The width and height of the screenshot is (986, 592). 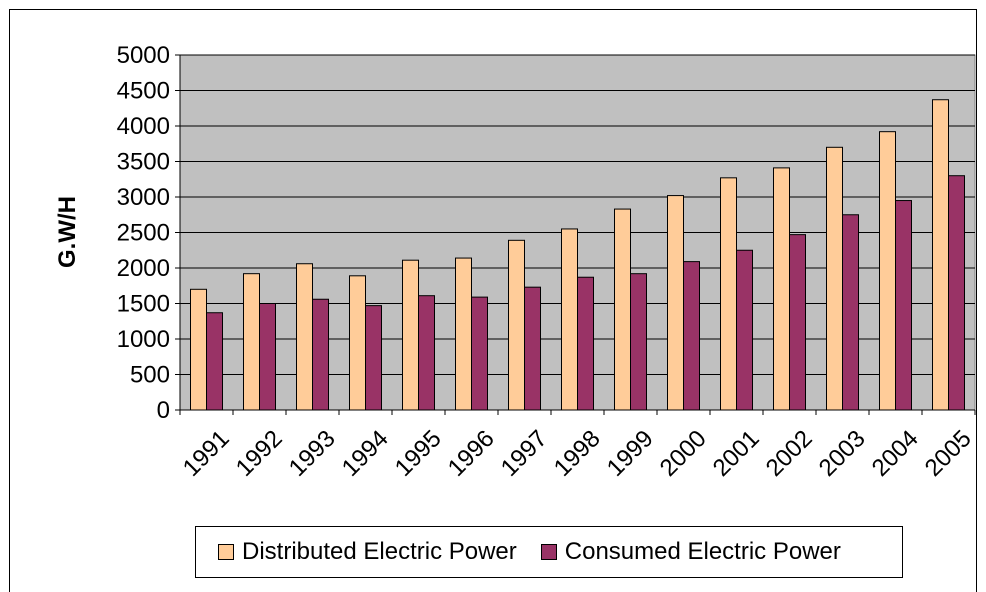 I want to click on x-tick-label: 1998, so click(x=577, y=453).